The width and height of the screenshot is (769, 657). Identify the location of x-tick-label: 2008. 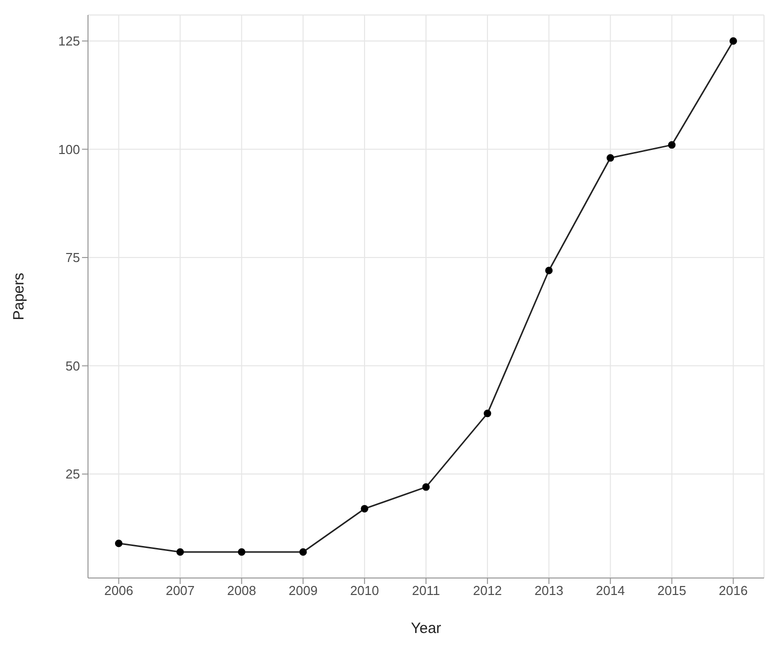
(241, 590).